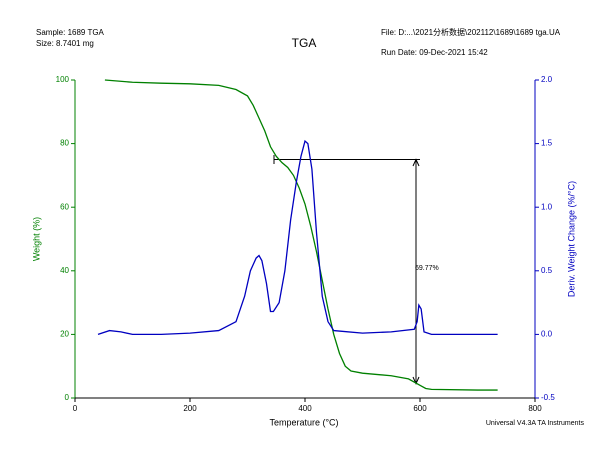 Image resolution: width=598 pixels, height=457 pixels. What do you see at coordinates (64, 206) in the screenshot?
I see `y-tick-label: 60` at bounding box center [64, 206].